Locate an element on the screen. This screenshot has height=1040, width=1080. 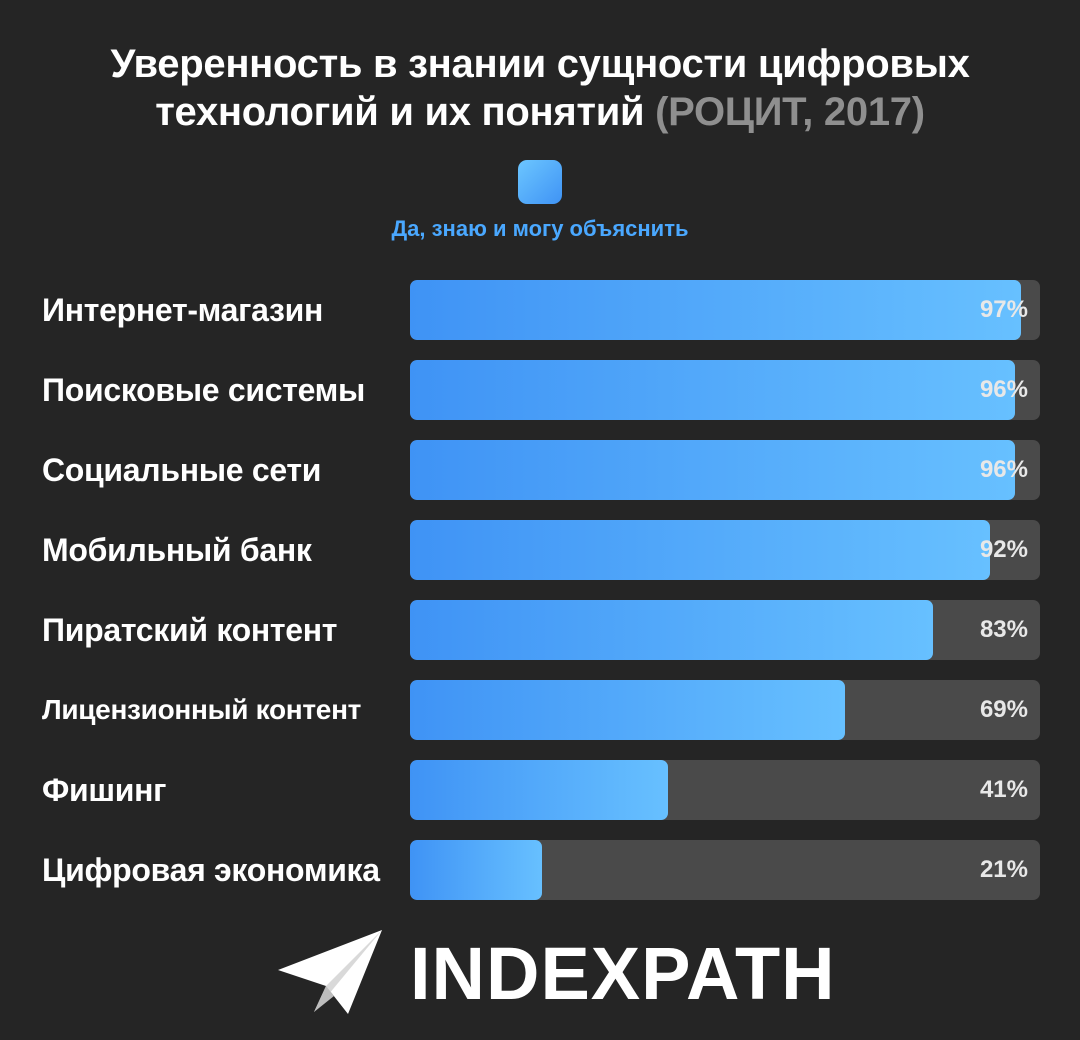
bar-row: Интернет-магазин 97% is located at coordinates (540, 310).